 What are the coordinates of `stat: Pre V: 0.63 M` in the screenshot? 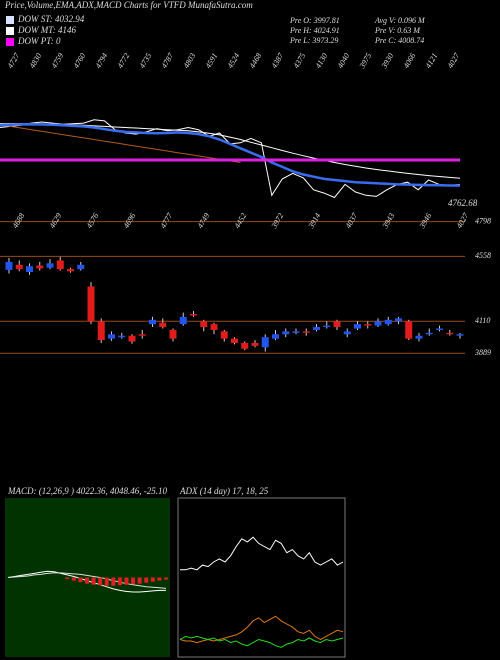 It's located at (397, 30).